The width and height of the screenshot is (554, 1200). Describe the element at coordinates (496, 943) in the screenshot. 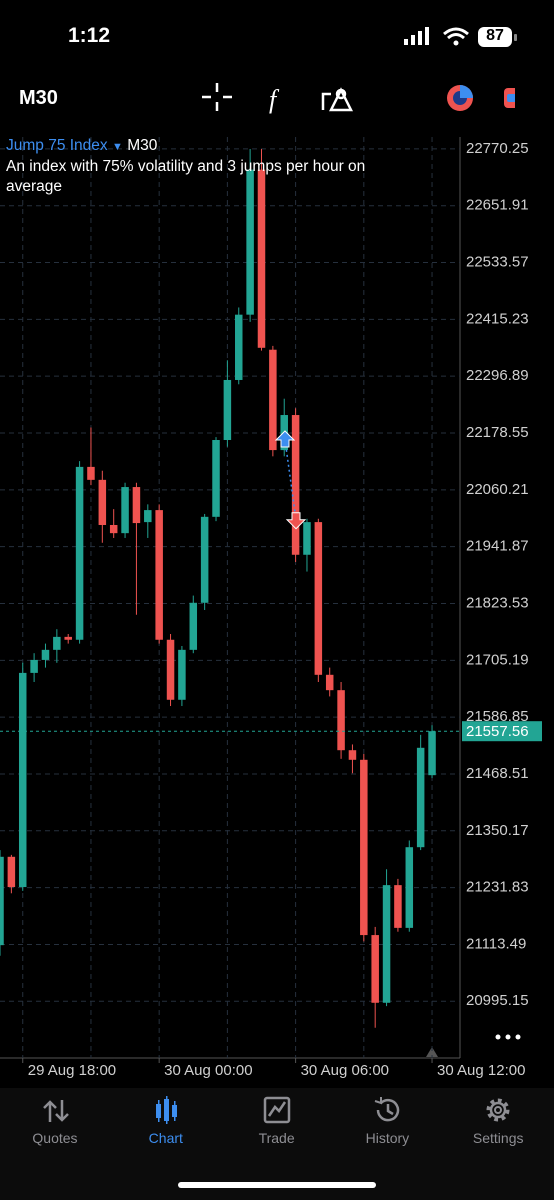

I see `y-tick-label: 21113.49` at that location.